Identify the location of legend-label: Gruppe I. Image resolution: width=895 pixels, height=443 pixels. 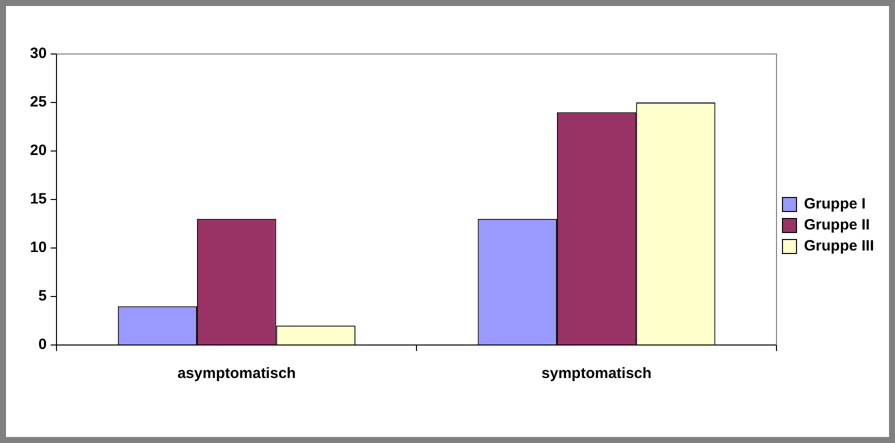
(835, 204).